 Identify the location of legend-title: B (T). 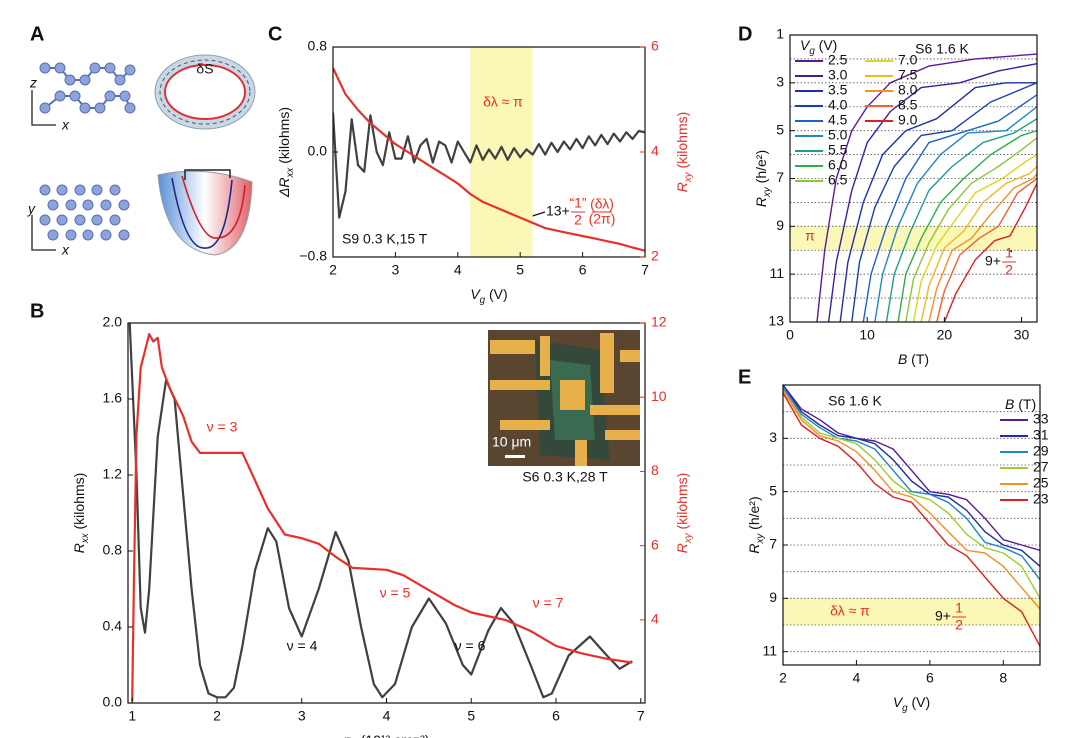
(1020, 404).